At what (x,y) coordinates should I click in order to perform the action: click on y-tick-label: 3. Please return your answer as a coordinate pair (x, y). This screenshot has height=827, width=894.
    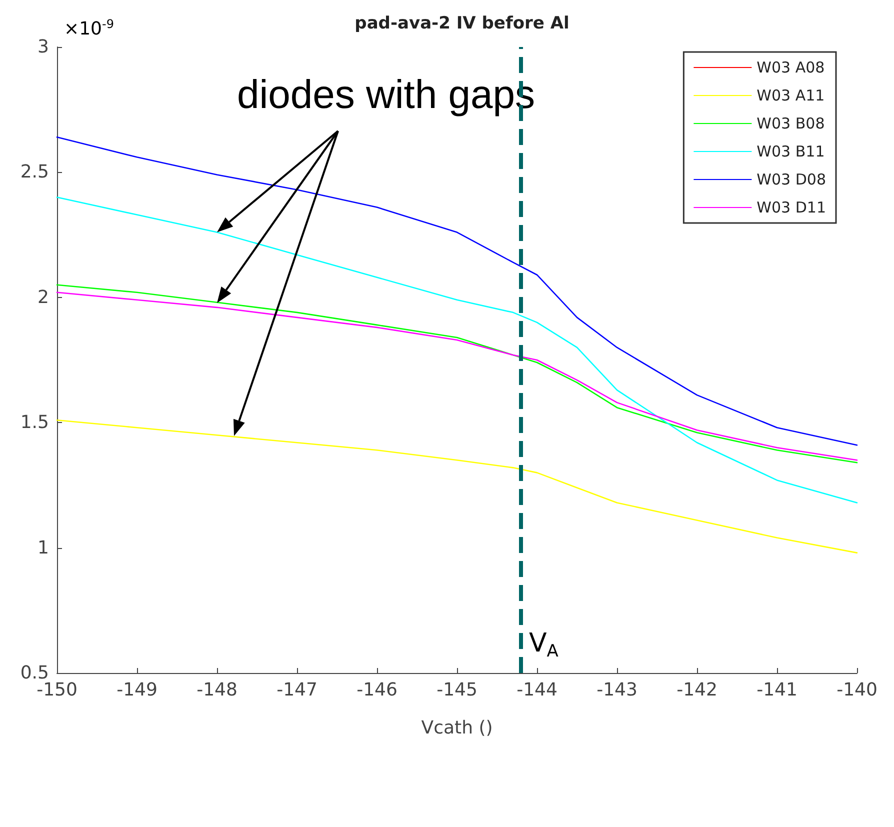
    Looking at the image, I should click on (43, 47).